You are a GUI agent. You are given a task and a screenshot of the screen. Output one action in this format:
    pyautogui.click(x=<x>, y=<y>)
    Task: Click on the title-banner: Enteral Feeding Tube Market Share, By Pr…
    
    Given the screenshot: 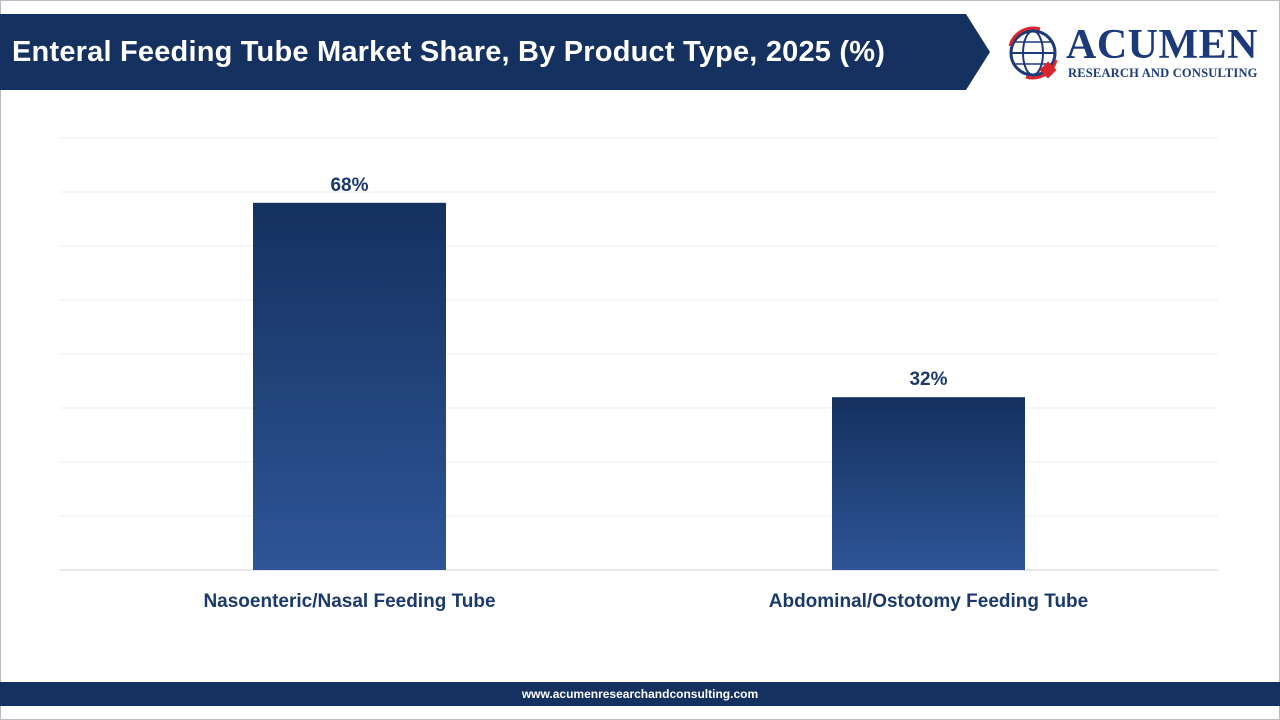 What is the action you would take?
    pyautogui.click(x=495, y=52)
    